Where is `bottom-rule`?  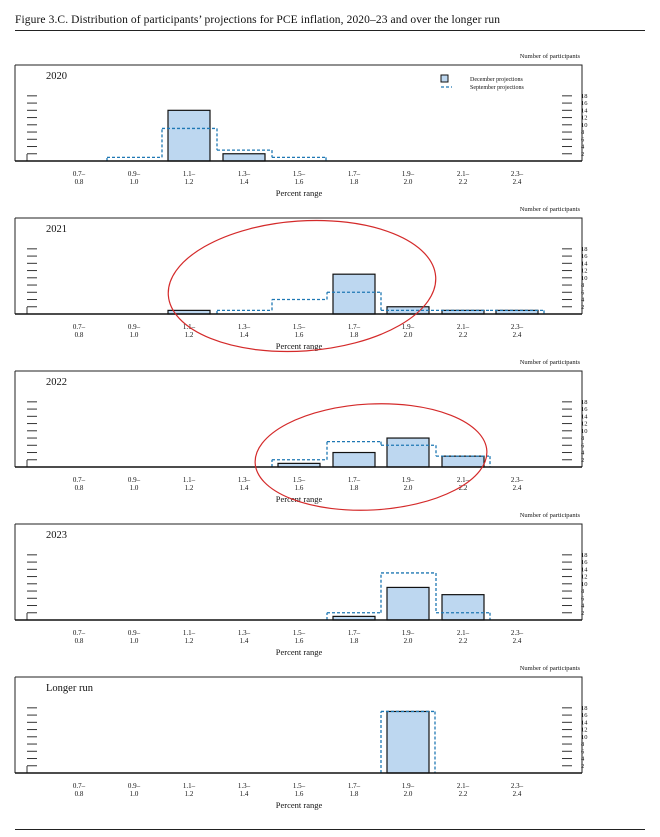 bottom-rule is located at coordinates (330, 829).